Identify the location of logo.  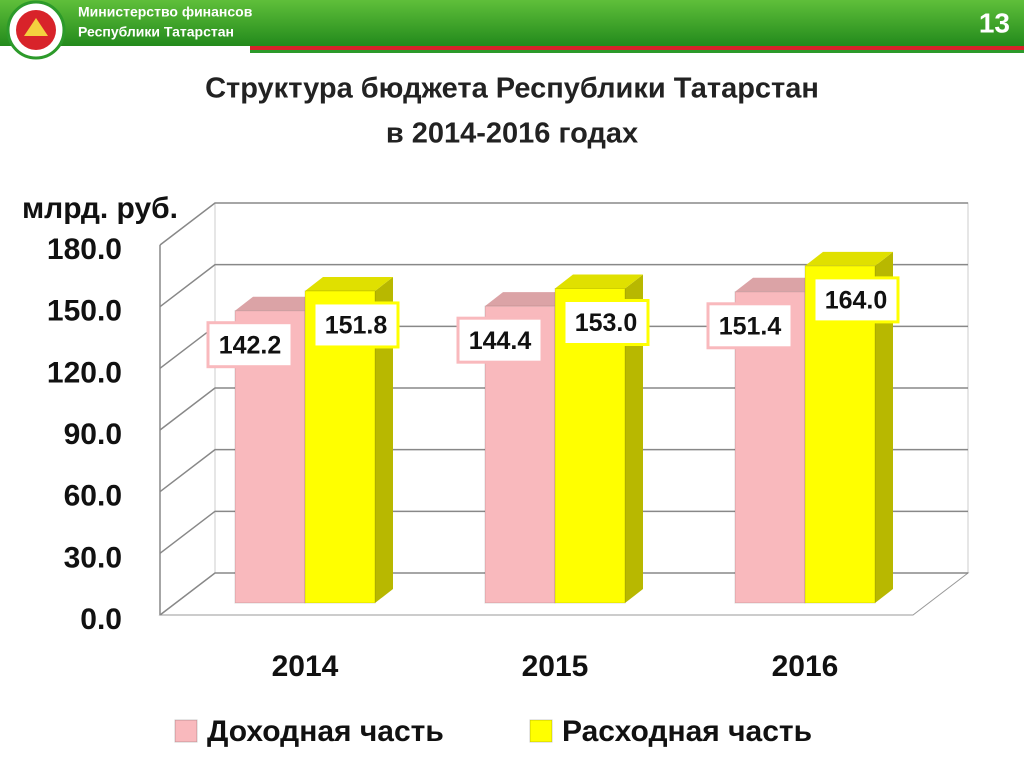
(36, 27).